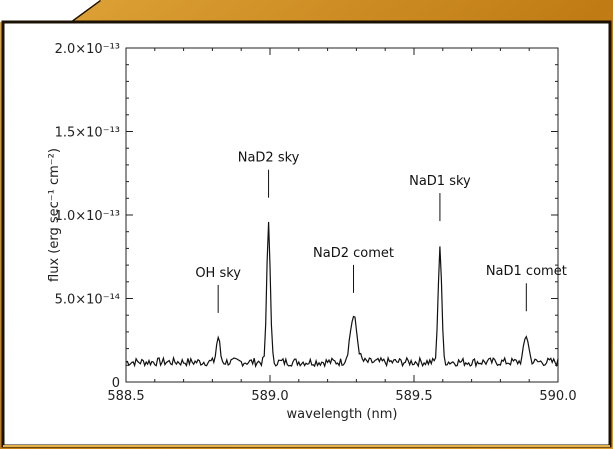 This screenshot has height=449, width=613. What do you see at coordinates (353, 253) in the screenshot?
I see `annotation-label: NaD2 comet` at bounding box center [353, 253].